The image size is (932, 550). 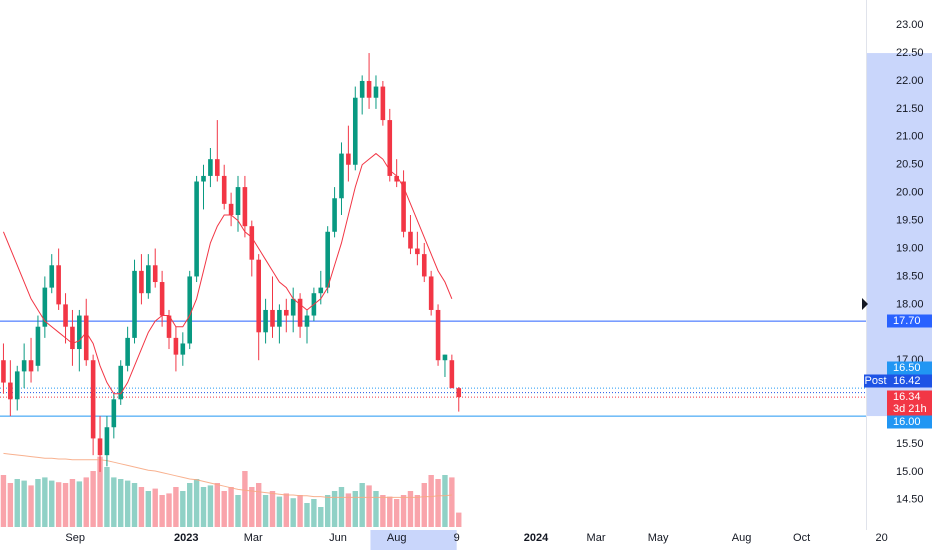 I want to click on volume-pane, so click(x=231, y=489).